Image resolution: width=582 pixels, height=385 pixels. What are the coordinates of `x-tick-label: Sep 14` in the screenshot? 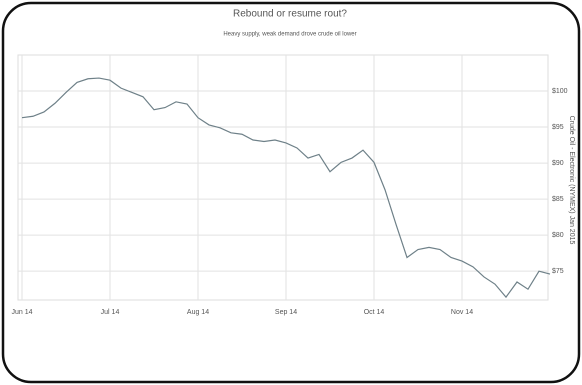 It's located at (286, 312).